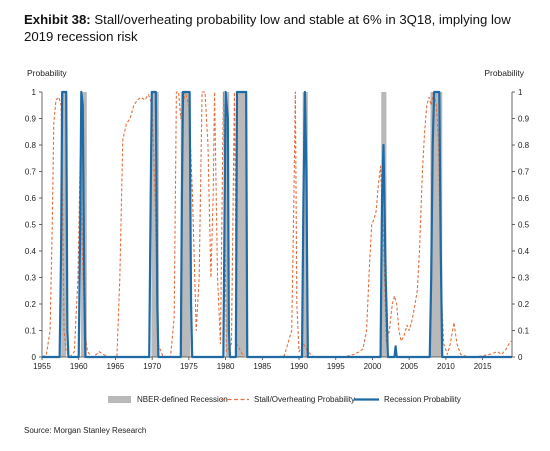  What do you see at coordinates (520, 357) in the screenshot?
I see `y-tick-label-right: 0` at bounding box center [520, 357].